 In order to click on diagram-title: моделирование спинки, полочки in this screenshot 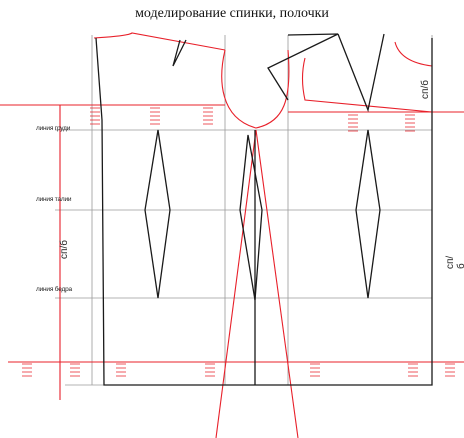, I will do `click(232, 13)`.